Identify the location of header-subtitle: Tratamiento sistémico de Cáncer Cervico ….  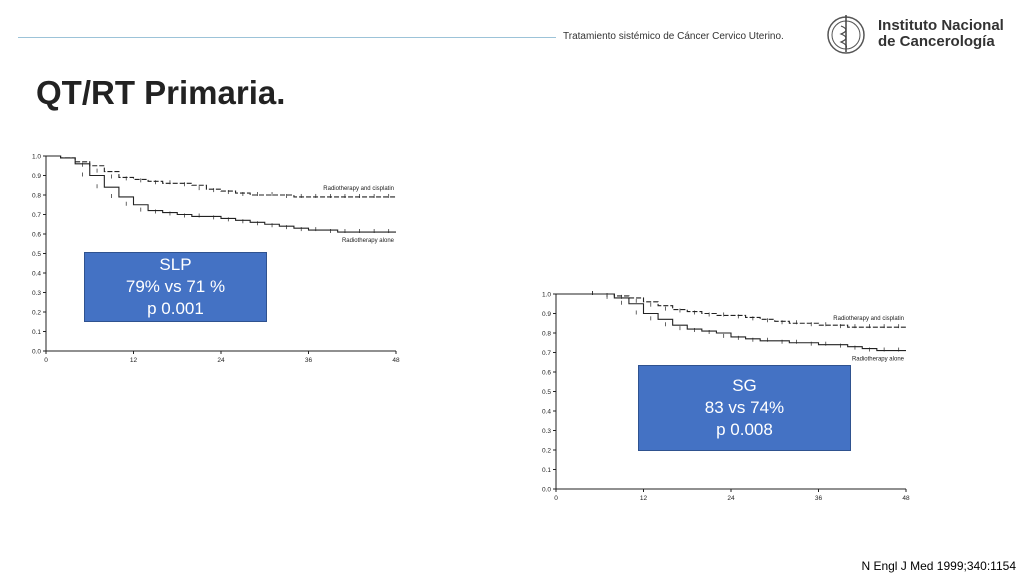
(673, 36).